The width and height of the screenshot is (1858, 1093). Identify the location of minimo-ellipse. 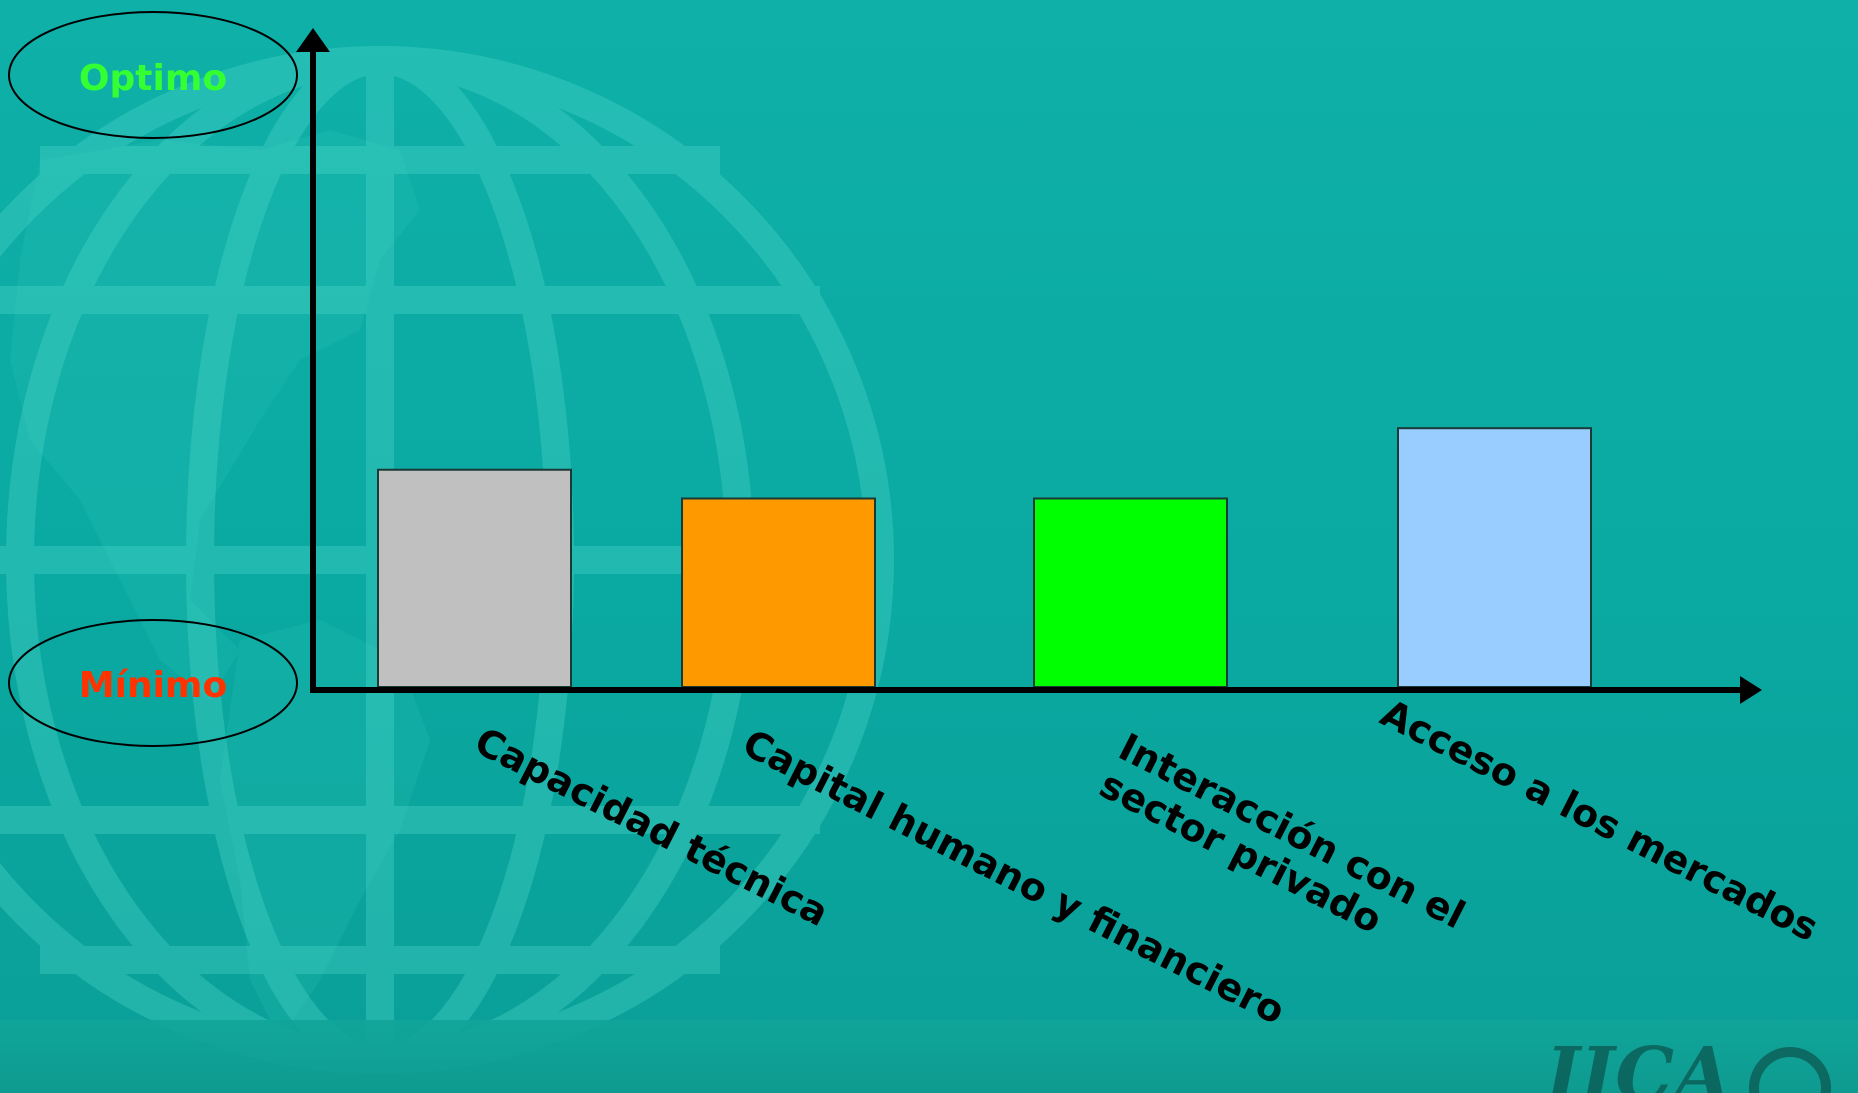
(153, 683).